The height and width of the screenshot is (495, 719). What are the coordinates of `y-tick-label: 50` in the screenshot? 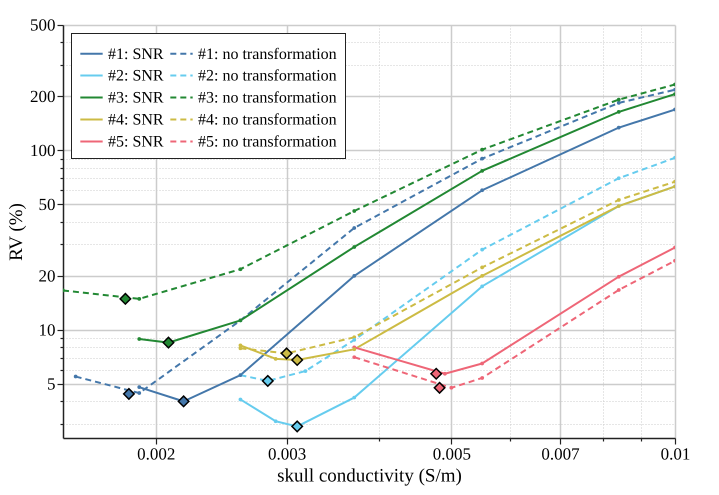 It's located at (47, 204).